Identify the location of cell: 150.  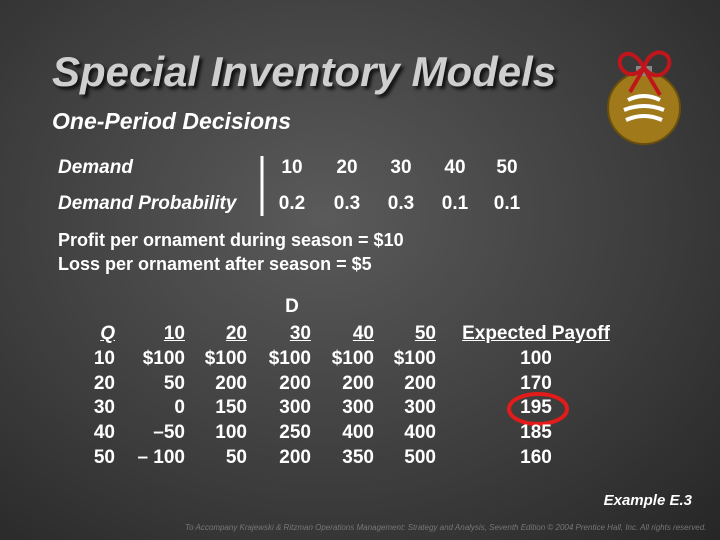
(231, 407).